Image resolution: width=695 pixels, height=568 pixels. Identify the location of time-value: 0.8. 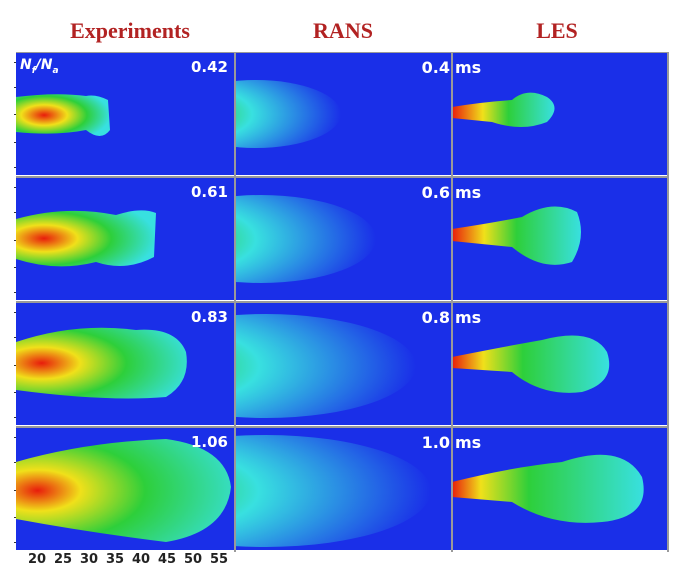
(435, 317).